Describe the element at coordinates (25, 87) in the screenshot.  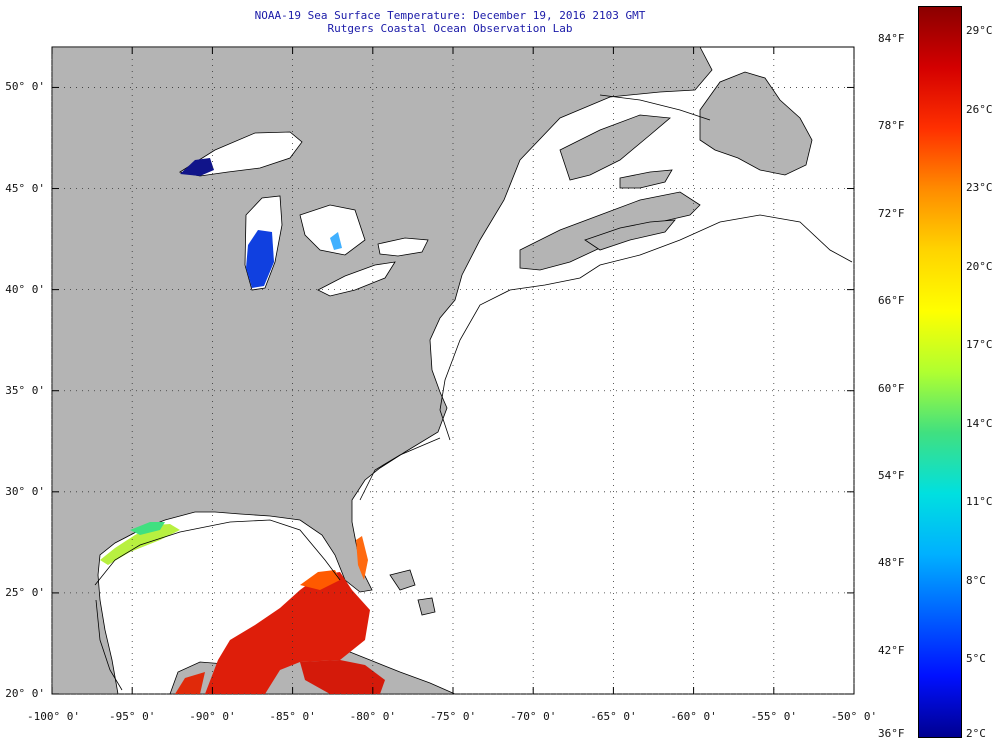
I see `lat-tick-label: 50° 0'` at that location.